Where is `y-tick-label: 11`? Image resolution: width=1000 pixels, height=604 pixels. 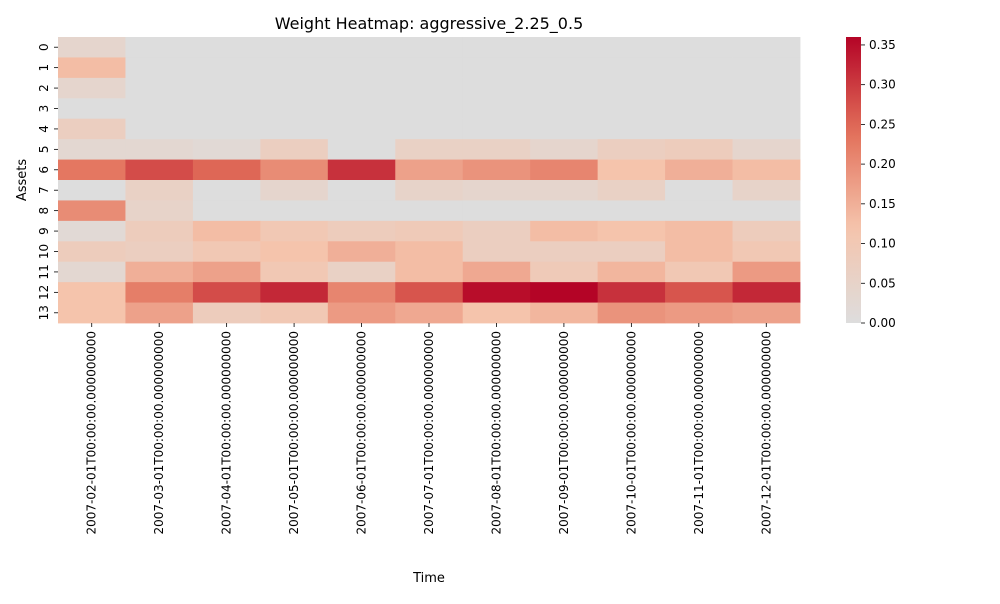 y-tick-label: 11 is located at coordinates (44, 271).